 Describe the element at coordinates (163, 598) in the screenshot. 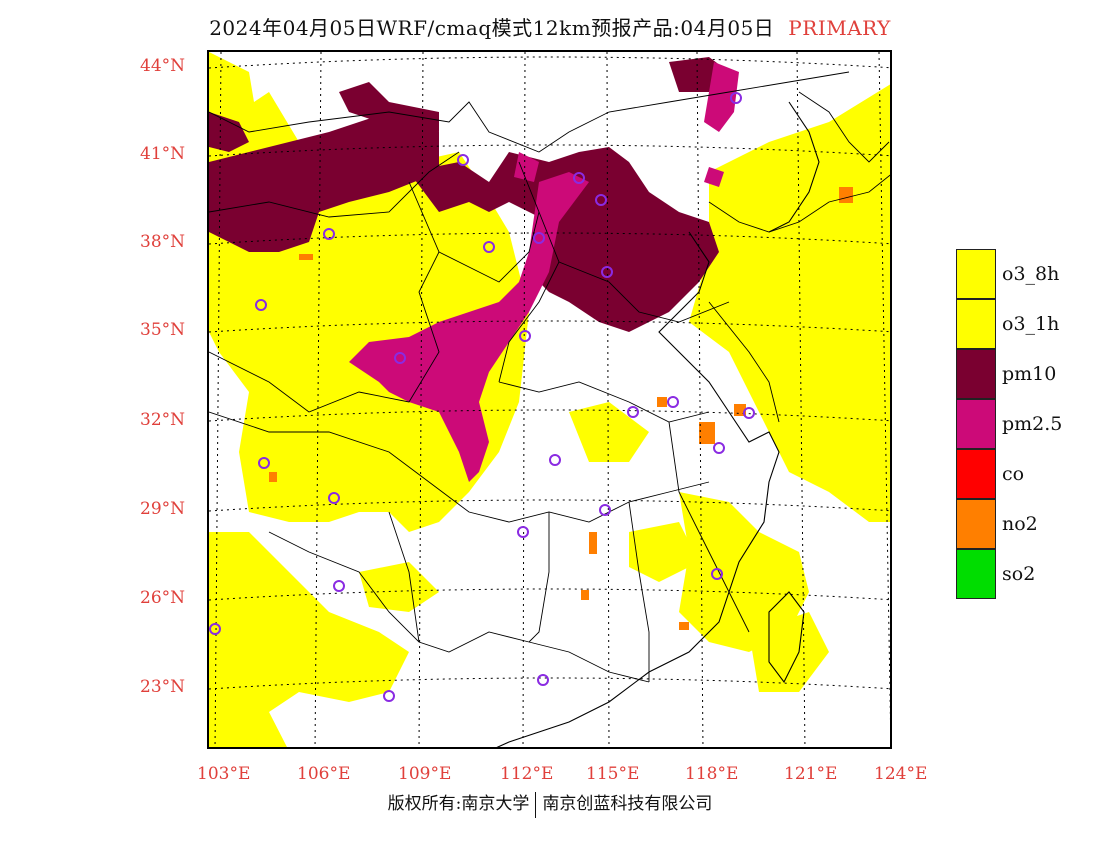

I see `lat-label-26: 26°N` at that location.